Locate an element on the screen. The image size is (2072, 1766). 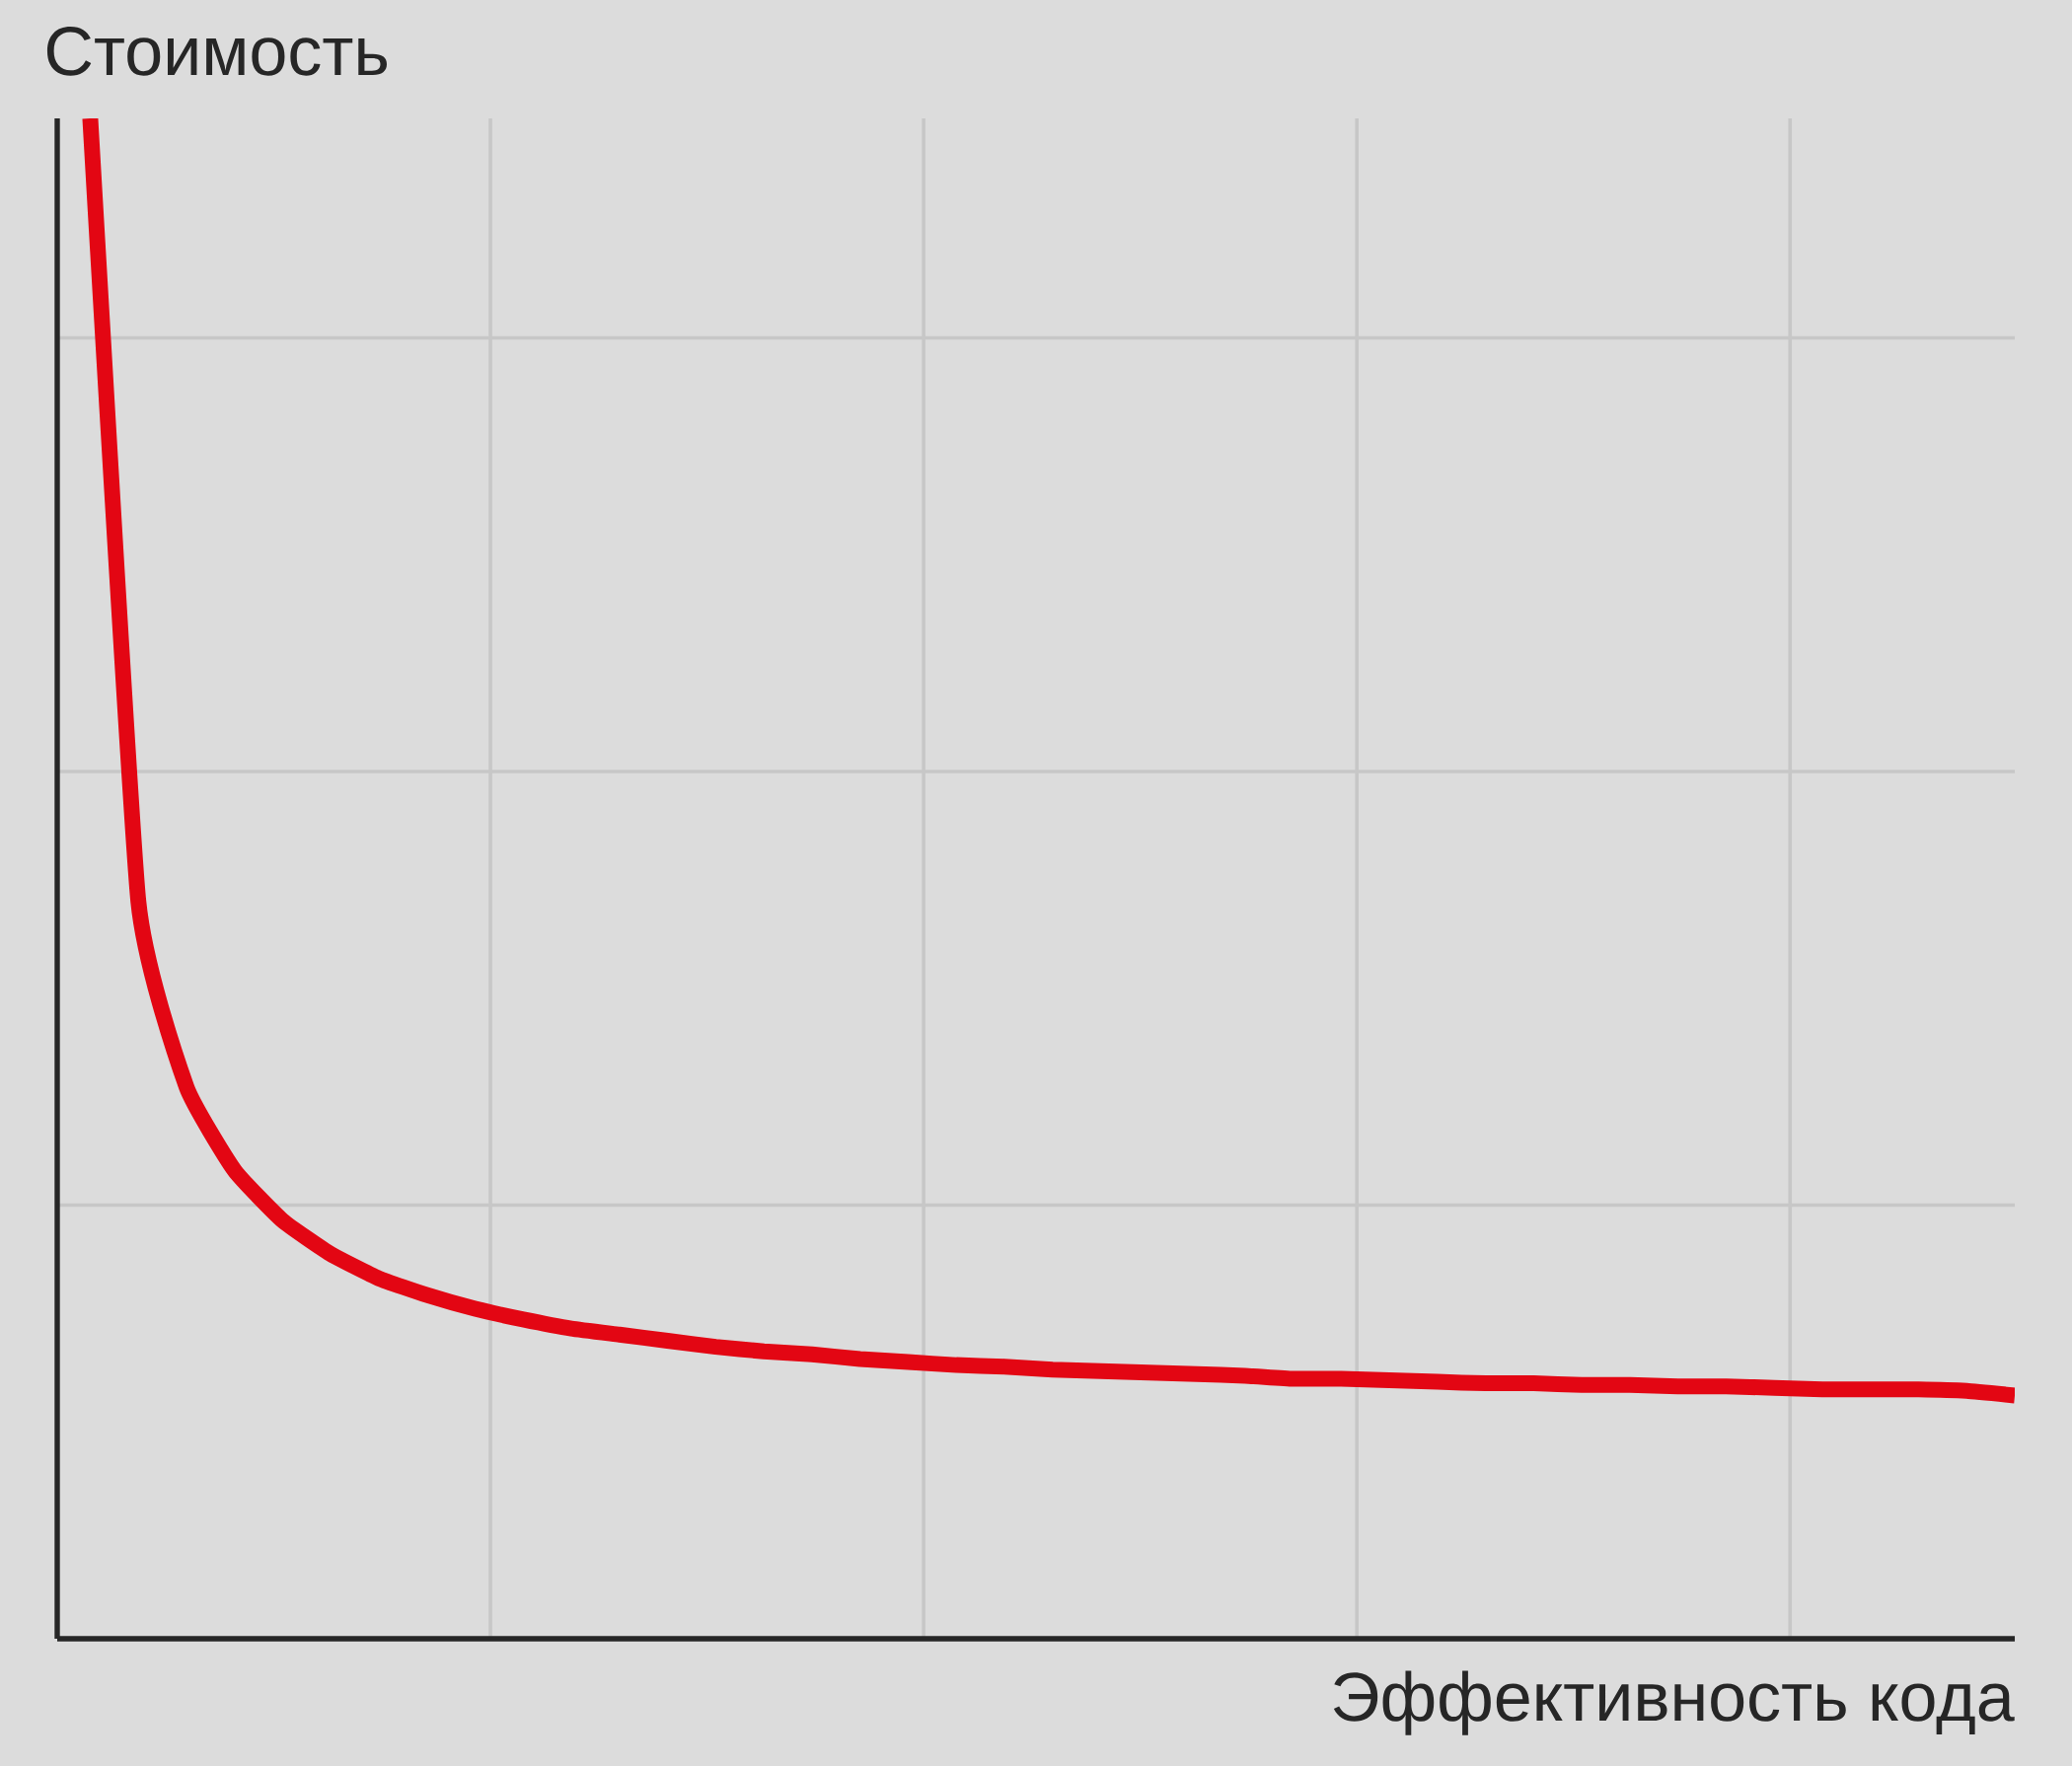
x-axis-title: Эффективность кода is located at coordinates (1674, 1702).